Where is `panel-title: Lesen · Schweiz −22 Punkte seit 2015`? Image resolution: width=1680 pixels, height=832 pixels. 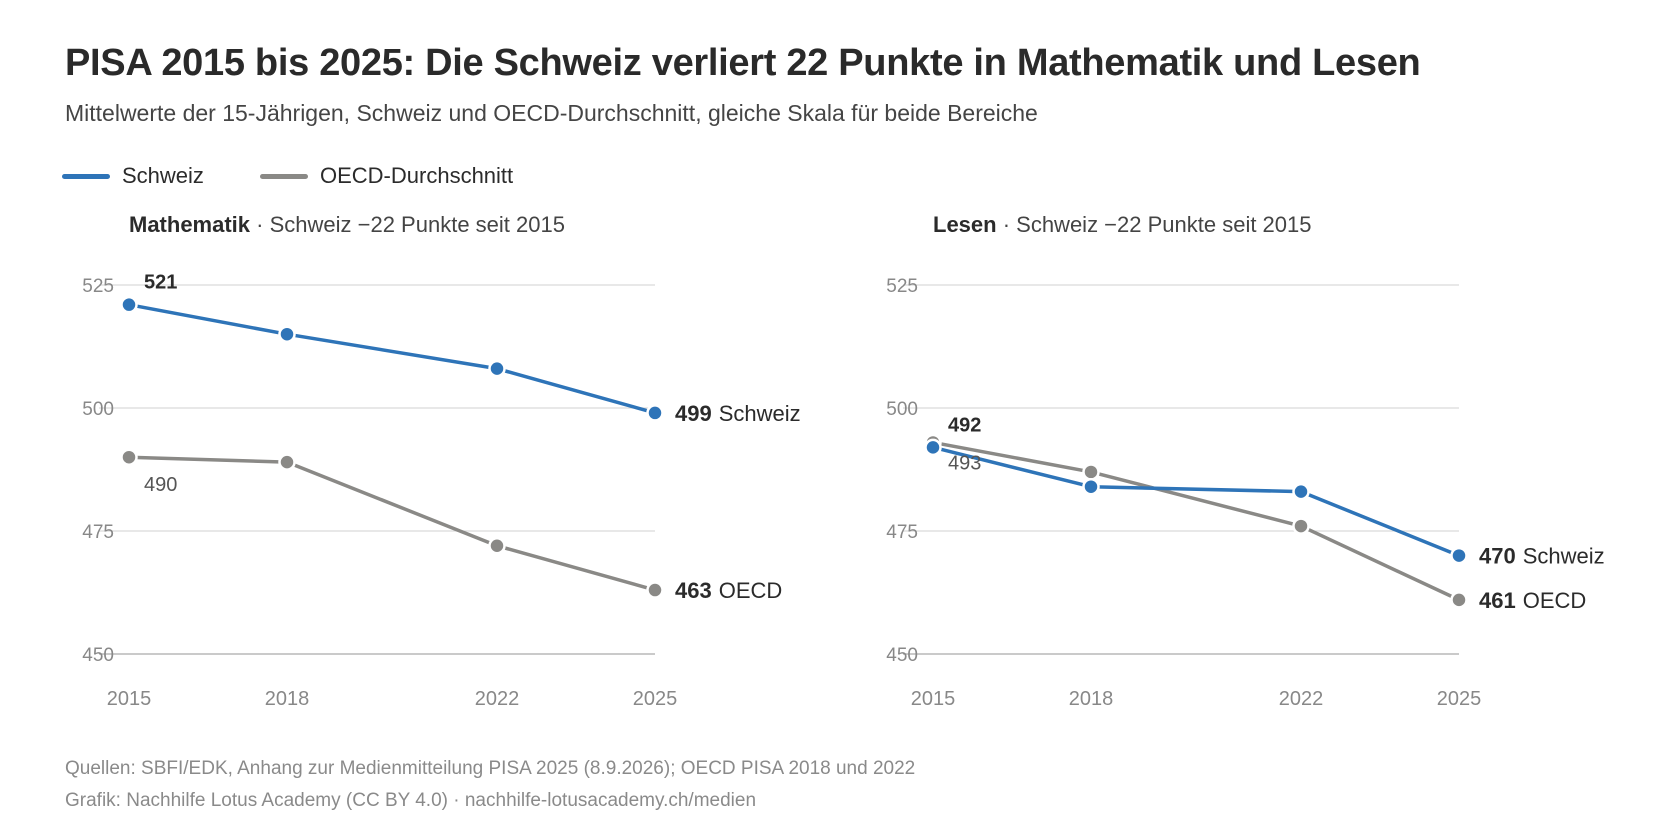 panel-title: Lesen · Schweiz −22 Punkte seit 2015 is located at coordinates (1122, 224).